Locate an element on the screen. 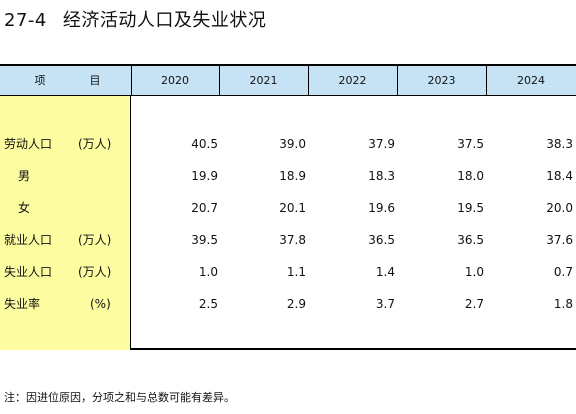  cell-value: 18.4 is located at coordinates (559, 176).